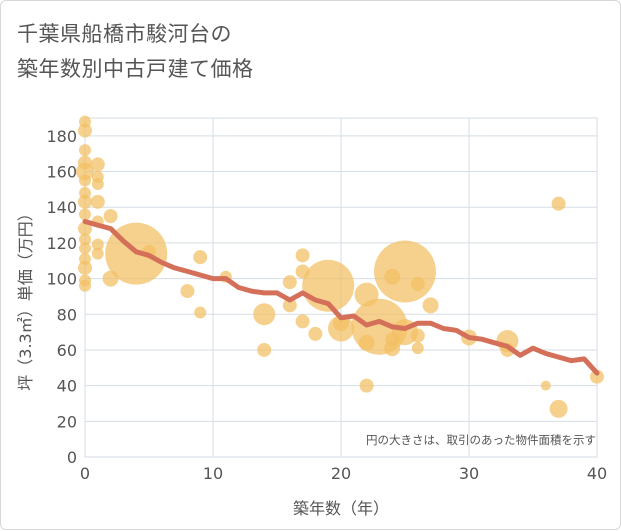  What do you see at coordinates (213, 473) in the screenshot?
I see `x-tick-label: 10` at bounding box center [213, 473].